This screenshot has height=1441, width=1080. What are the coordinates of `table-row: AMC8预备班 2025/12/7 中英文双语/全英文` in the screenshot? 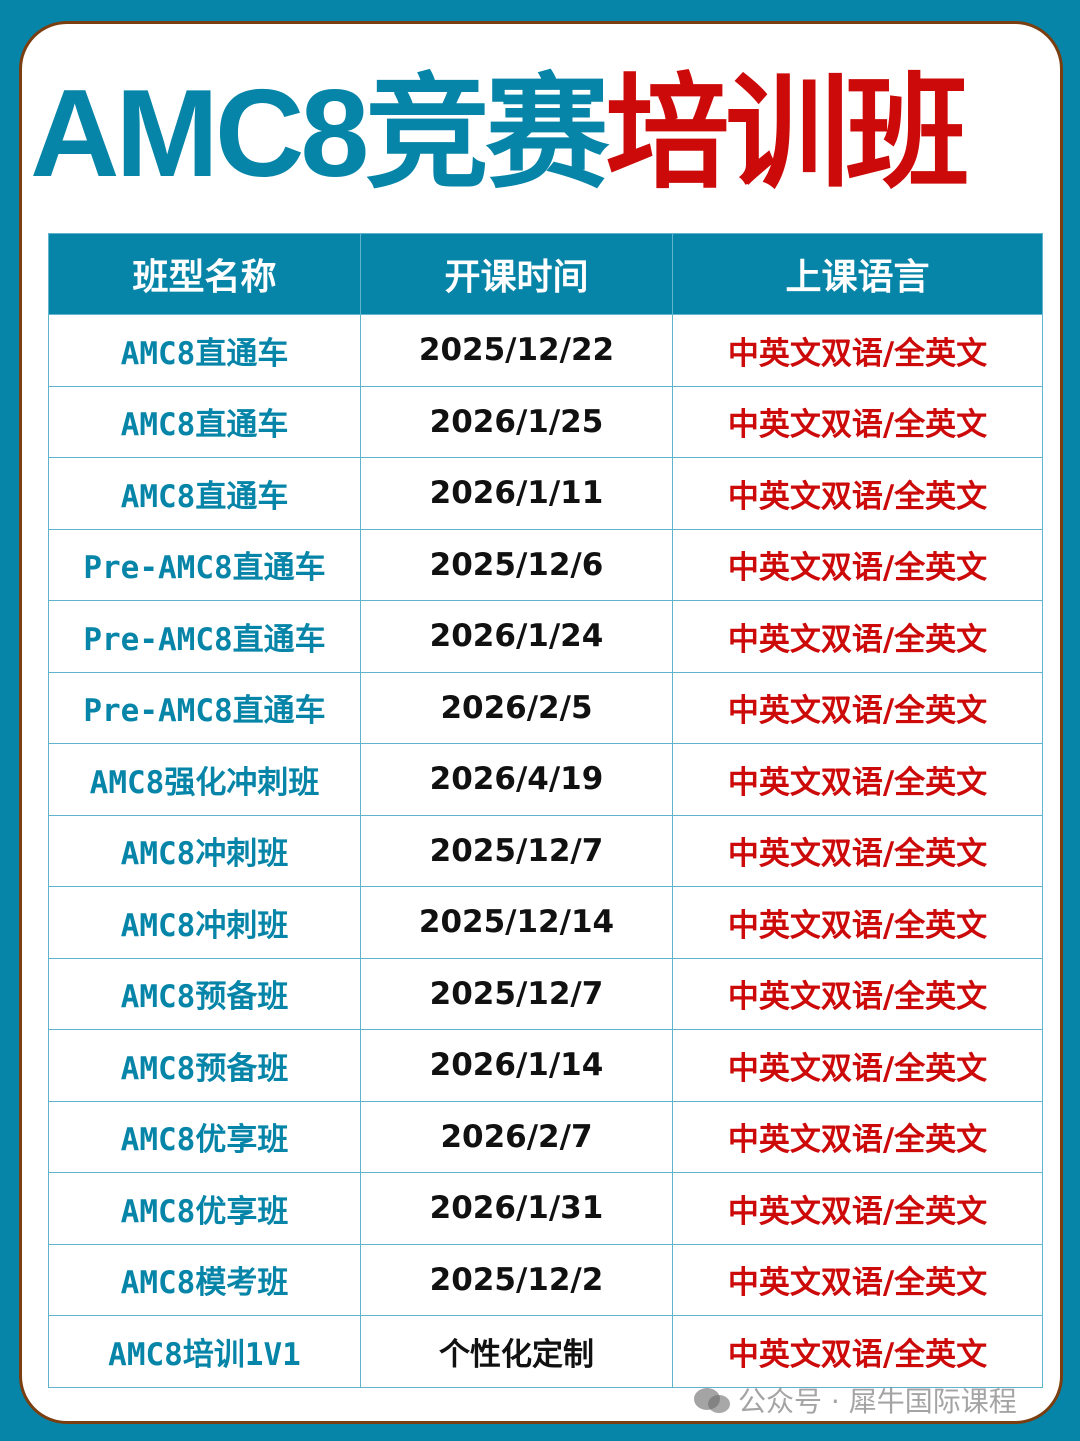 It's located at (545, 993).